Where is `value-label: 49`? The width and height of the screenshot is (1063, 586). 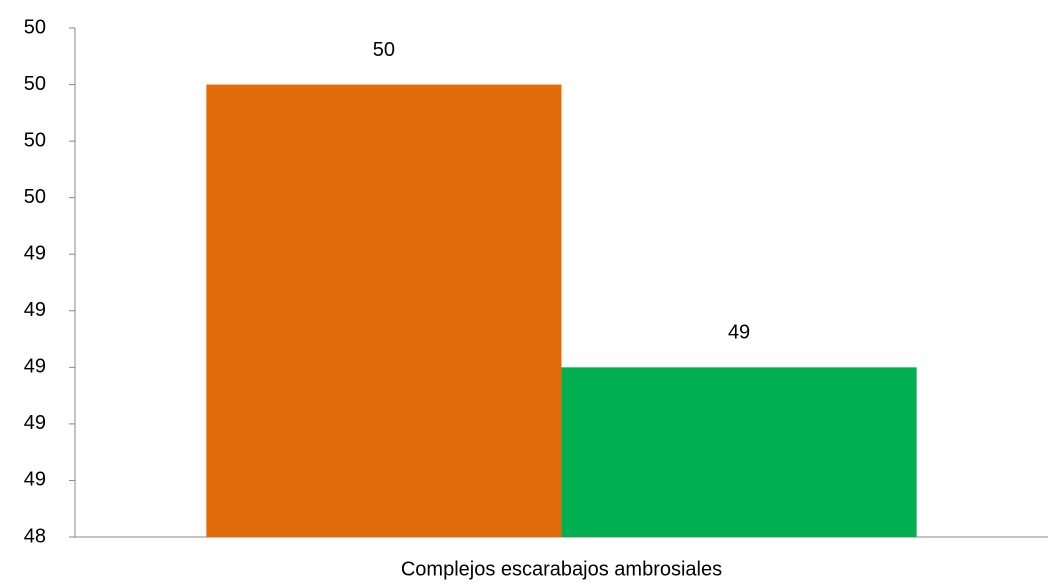 value-label: 49 is located at coordinates (739, 333).